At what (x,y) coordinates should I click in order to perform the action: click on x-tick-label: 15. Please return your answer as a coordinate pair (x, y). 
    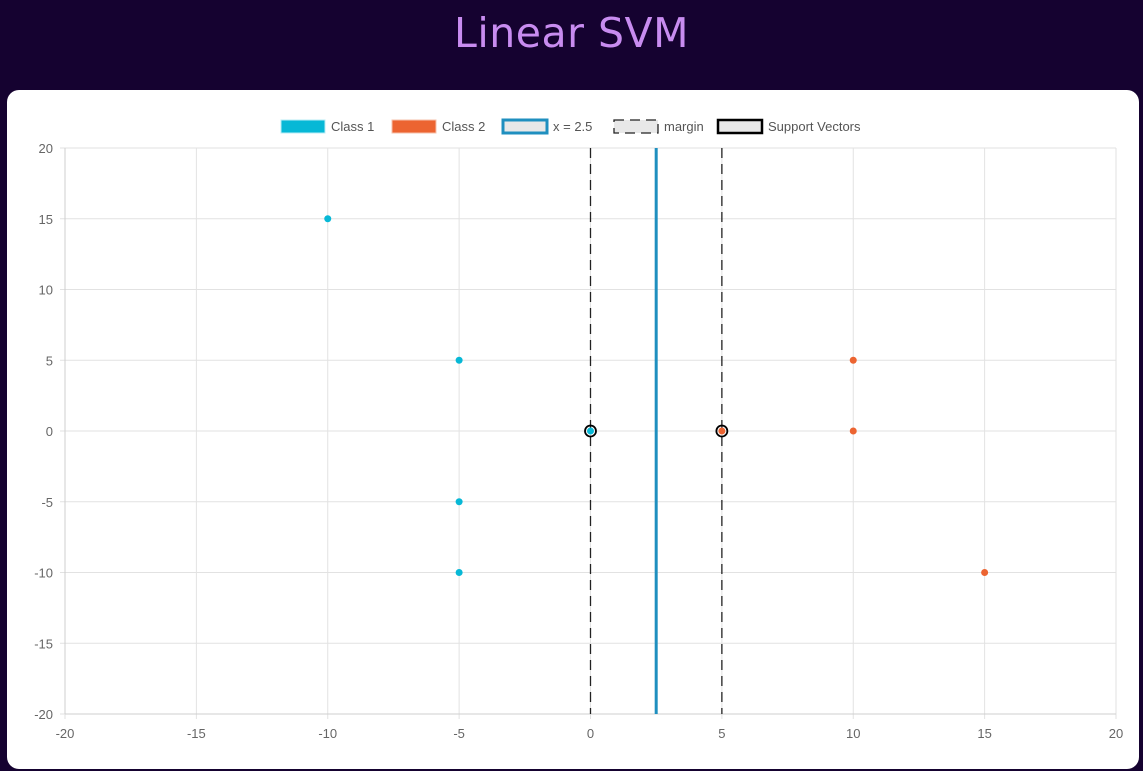
    Looking at the image, I should click on (984, 733).